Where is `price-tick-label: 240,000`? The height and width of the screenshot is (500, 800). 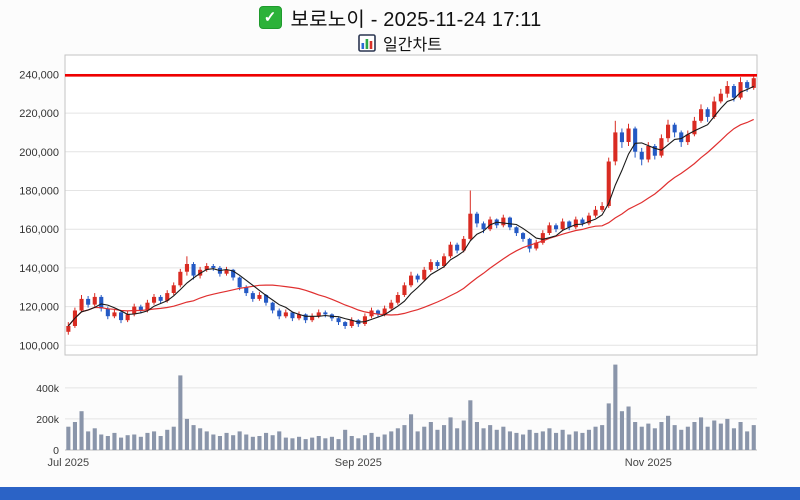 price-tick-label: 240,000 is located at coordinates (39, 75).